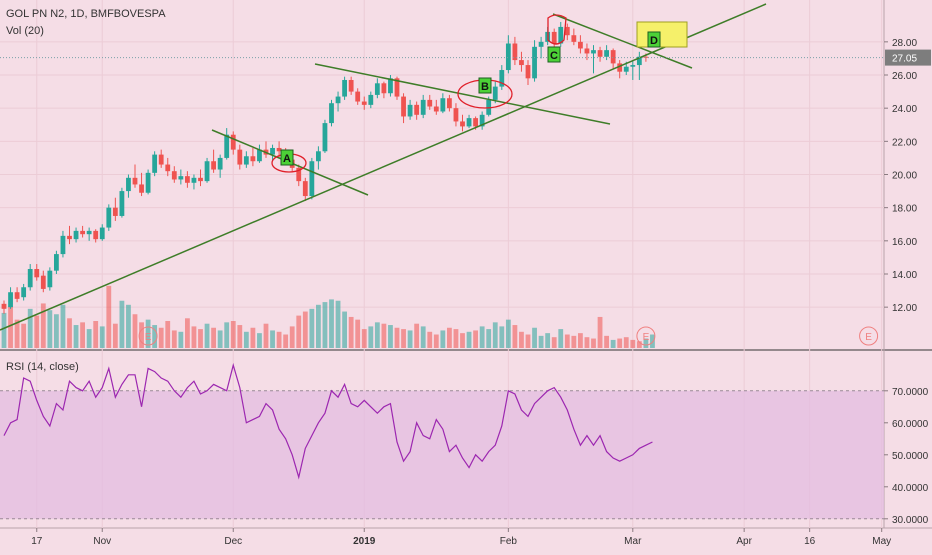 This screenshot has height=555, width=932. I want to click on target-zone, so click(662, 34).